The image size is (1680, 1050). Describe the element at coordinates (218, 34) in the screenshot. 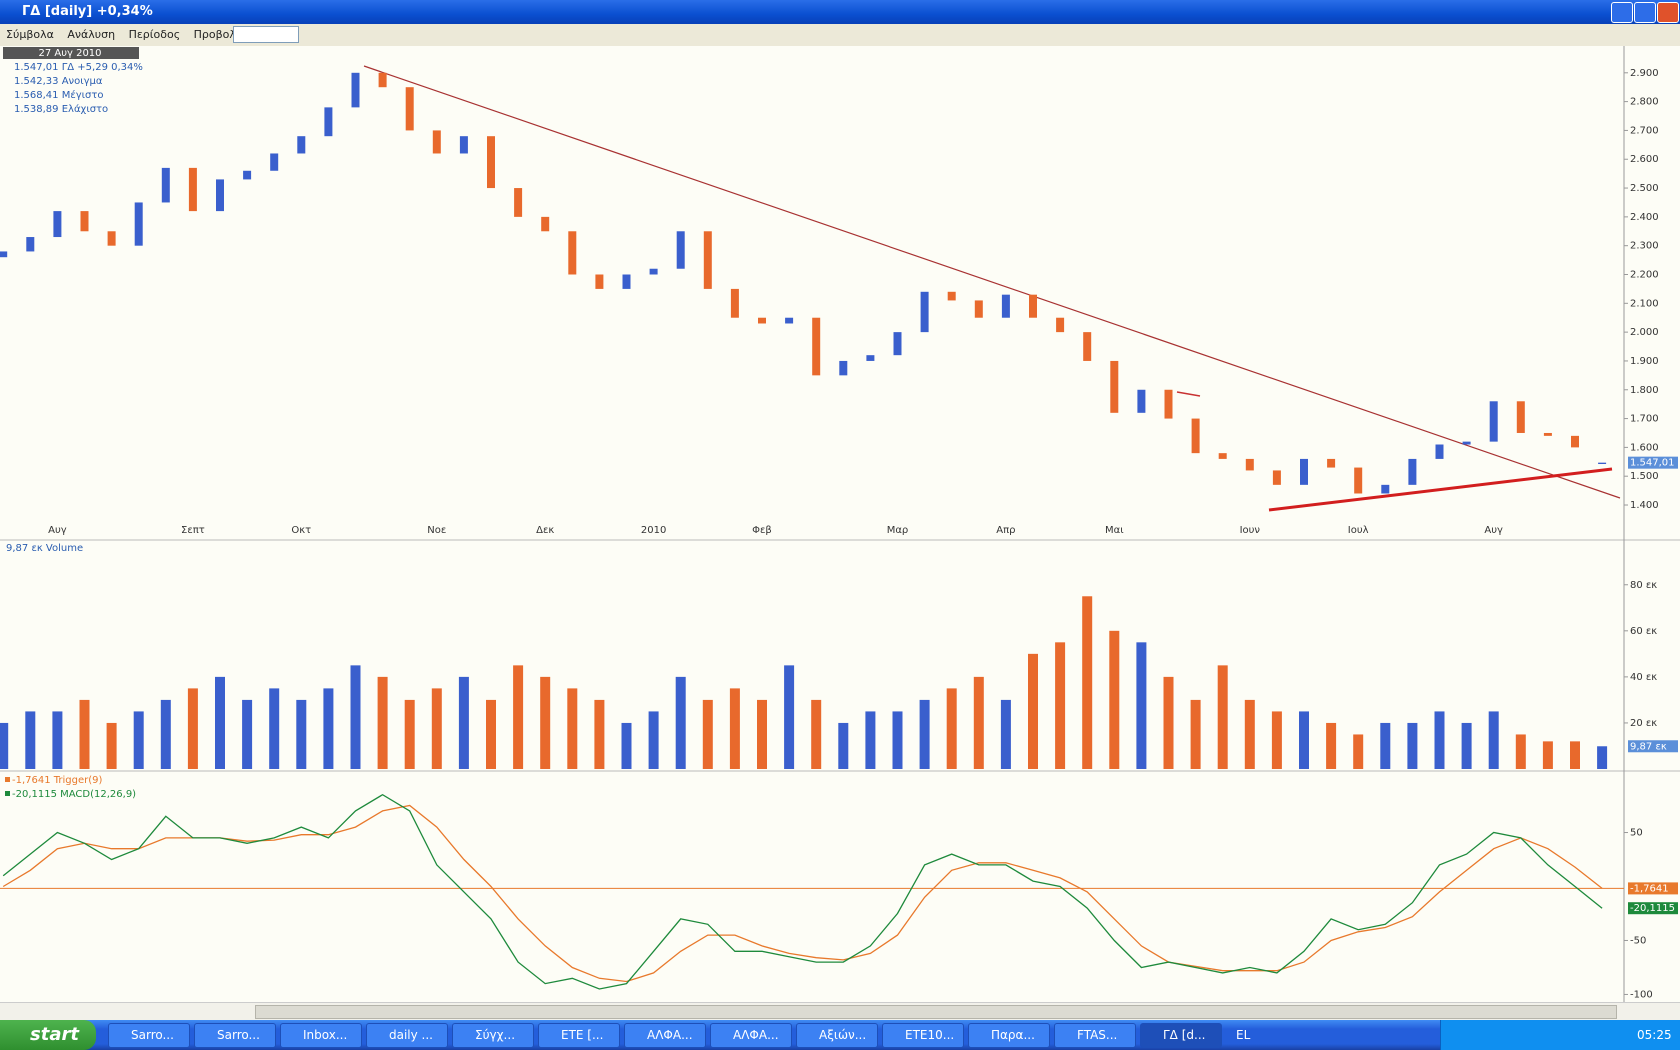

I see `menu-item: Προβολή` at that location.